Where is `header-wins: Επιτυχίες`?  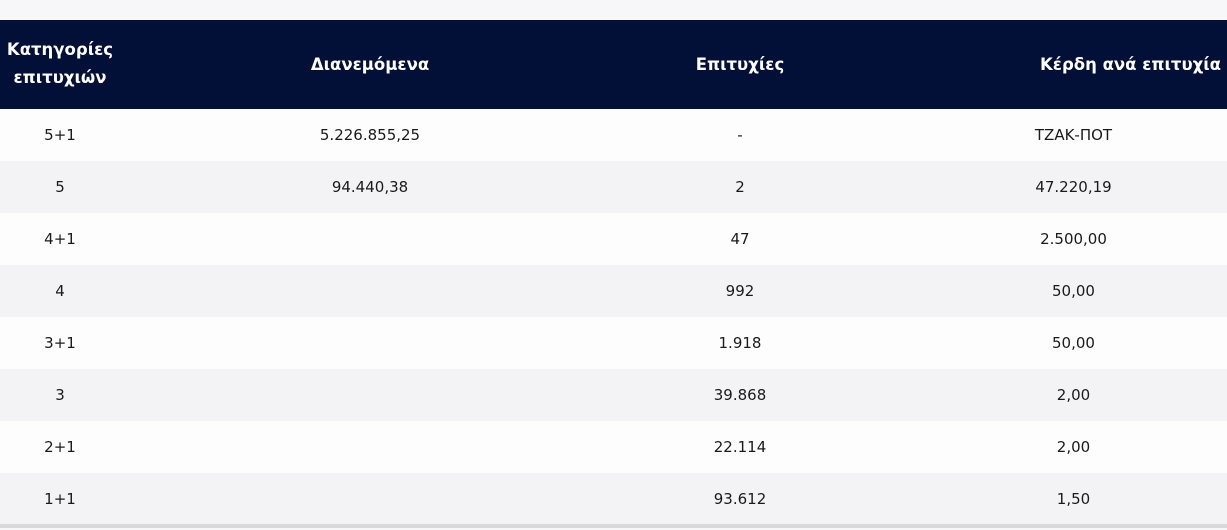
header-wins: Επιτυχίες is located at coordinates (740, 64).